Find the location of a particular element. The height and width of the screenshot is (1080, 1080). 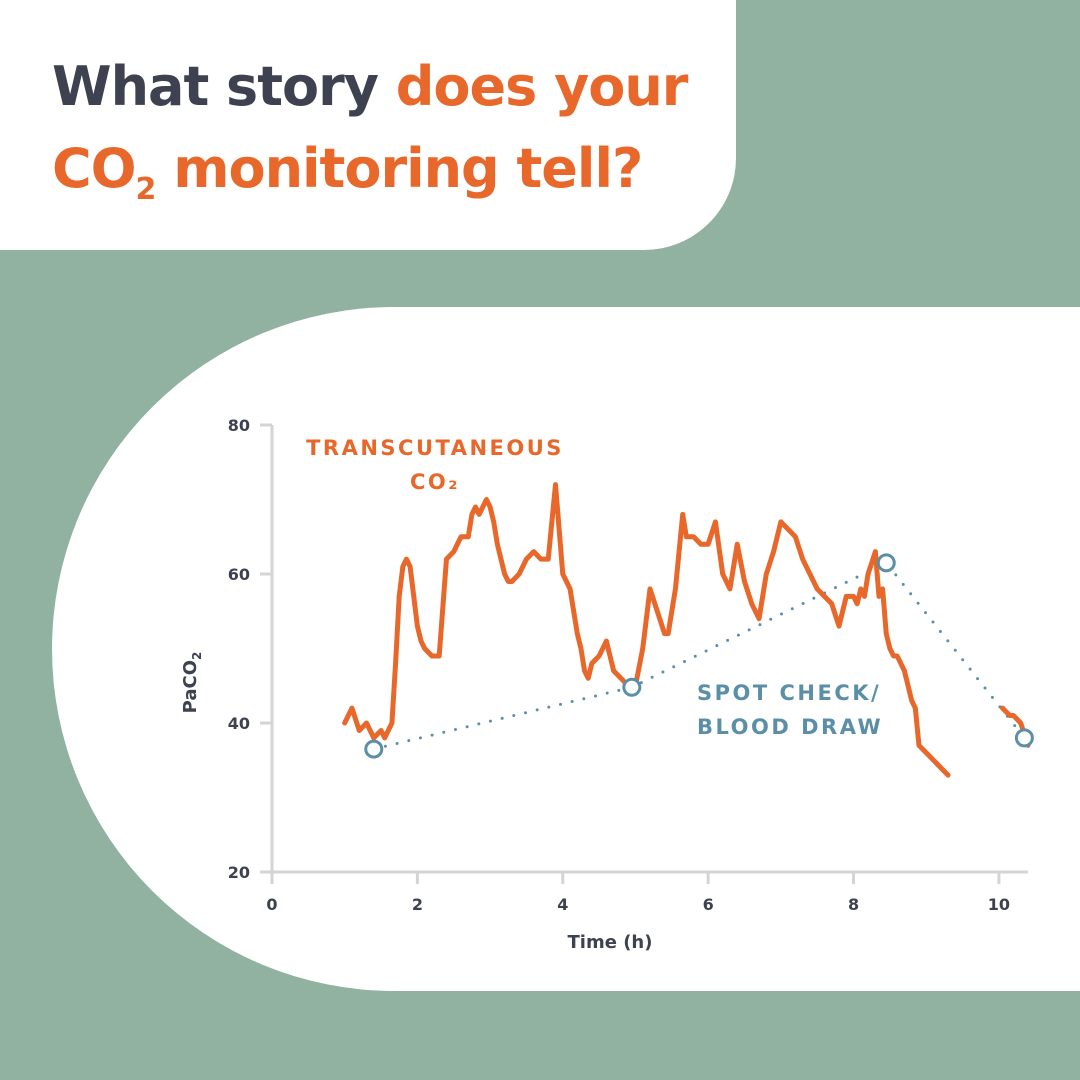

y-tick-label: 60 is located at coordinates (239, 574).